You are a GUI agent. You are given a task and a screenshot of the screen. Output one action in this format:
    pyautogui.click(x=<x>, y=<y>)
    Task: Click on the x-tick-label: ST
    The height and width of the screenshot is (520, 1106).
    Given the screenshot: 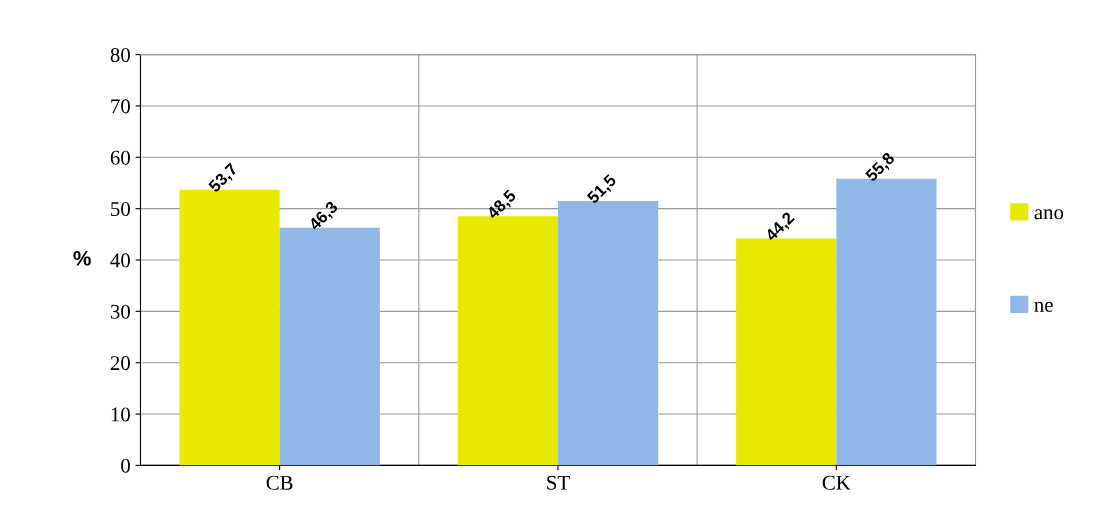 What is the action you would take?
    pyautogui.click(x=558, y=482)
    